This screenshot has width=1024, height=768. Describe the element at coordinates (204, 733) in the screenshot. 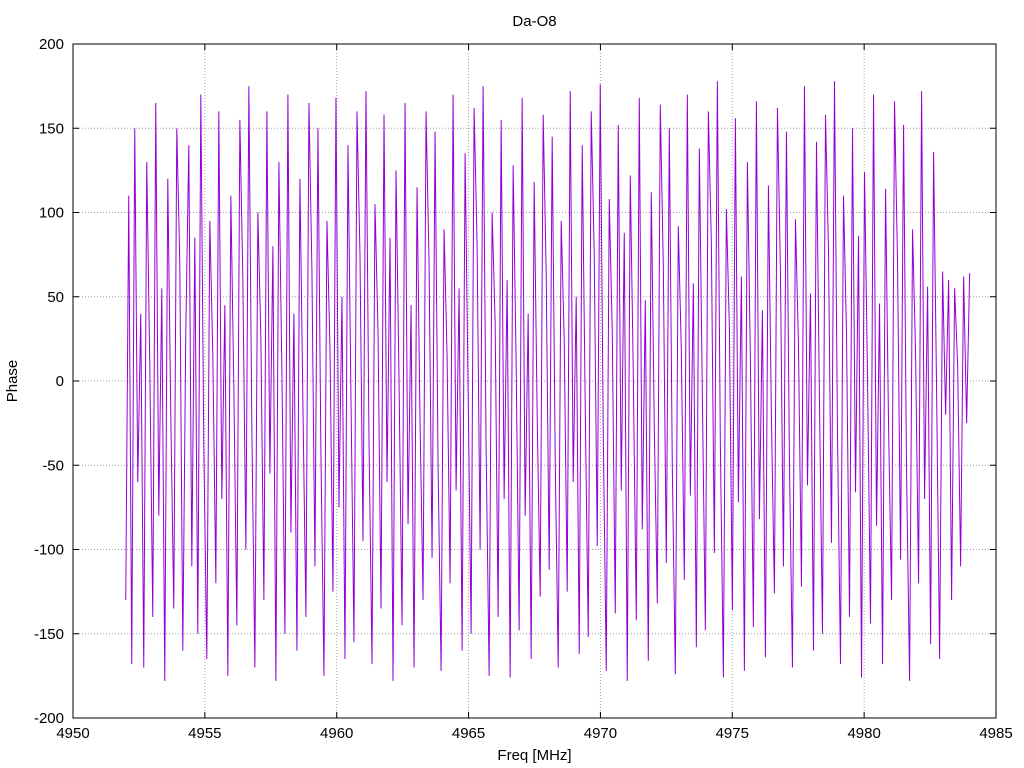

I see `x-tick-label: 4955` at that location.